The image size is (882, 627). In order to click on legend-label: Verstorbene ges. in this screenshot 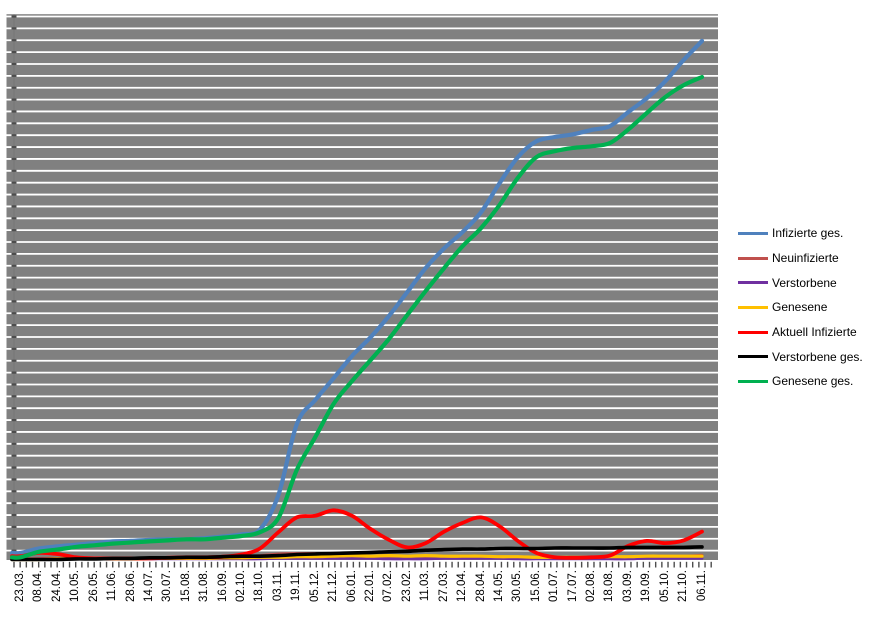, I will do `click(817, 356)`.